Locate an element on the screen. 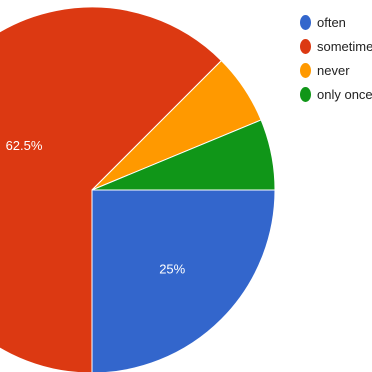  legend-label-never: never is located at coordinates (333, 70).